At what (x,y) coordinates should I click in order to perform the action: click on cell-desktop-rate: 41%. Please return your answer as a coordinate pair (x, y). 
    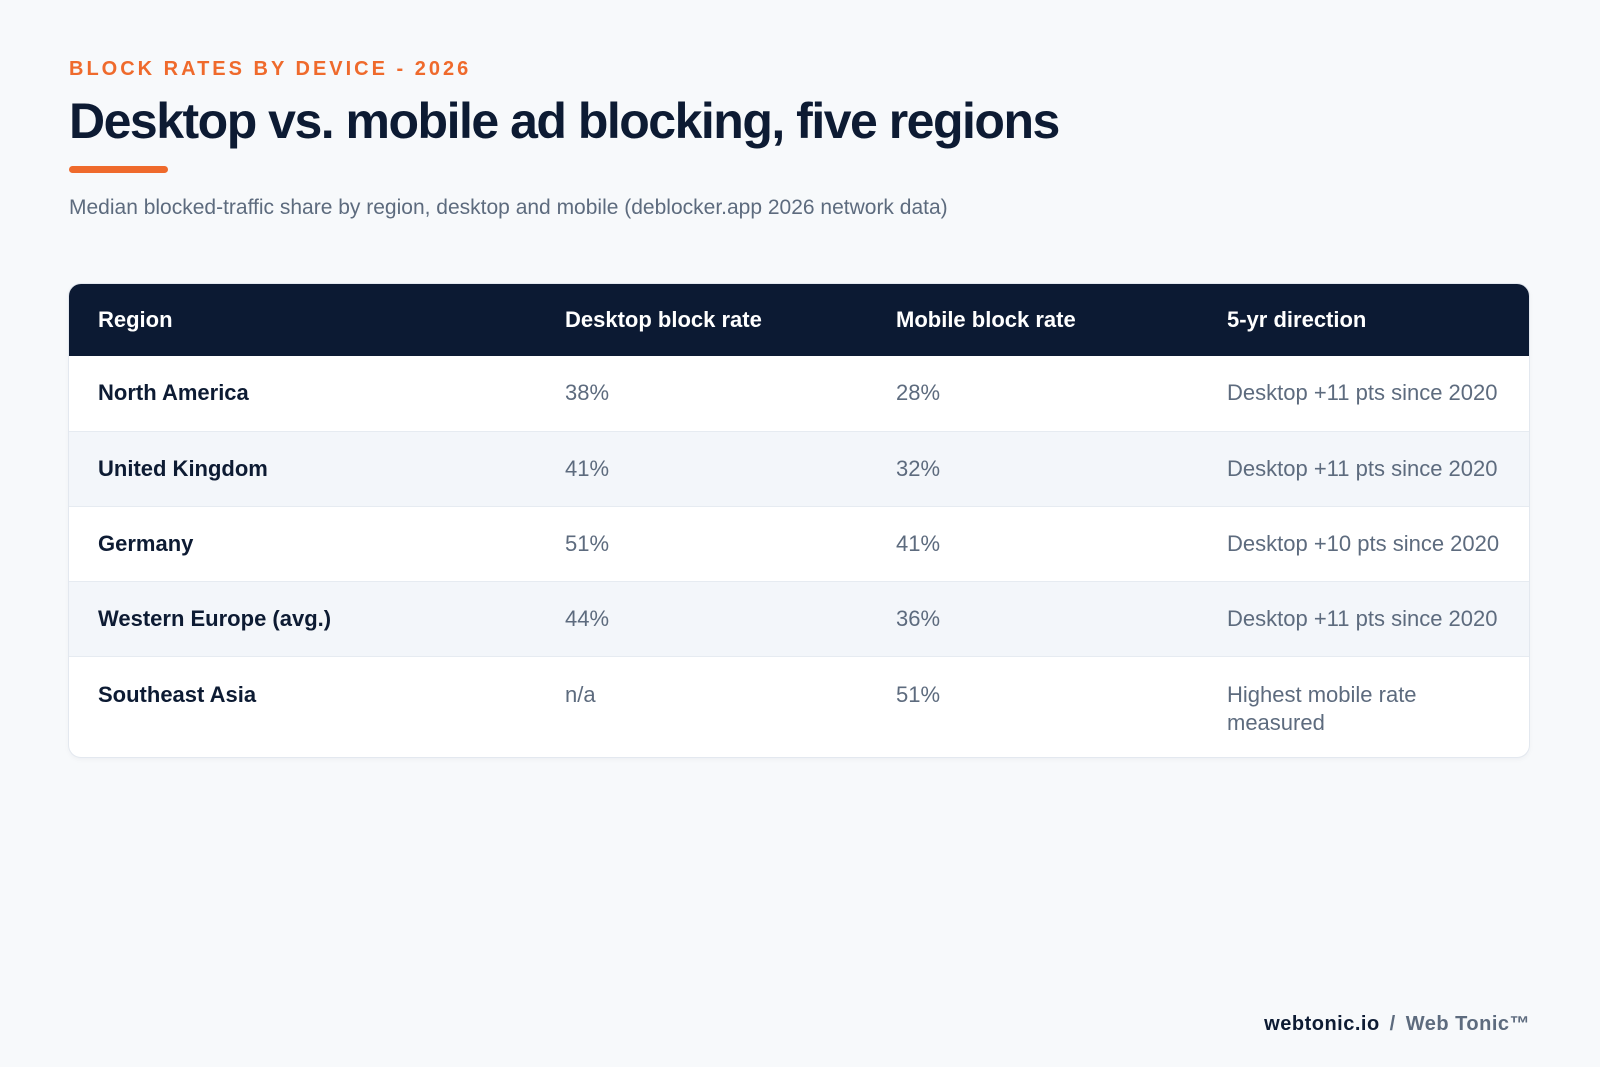
    Looking at the image, I should click on (587, 468).